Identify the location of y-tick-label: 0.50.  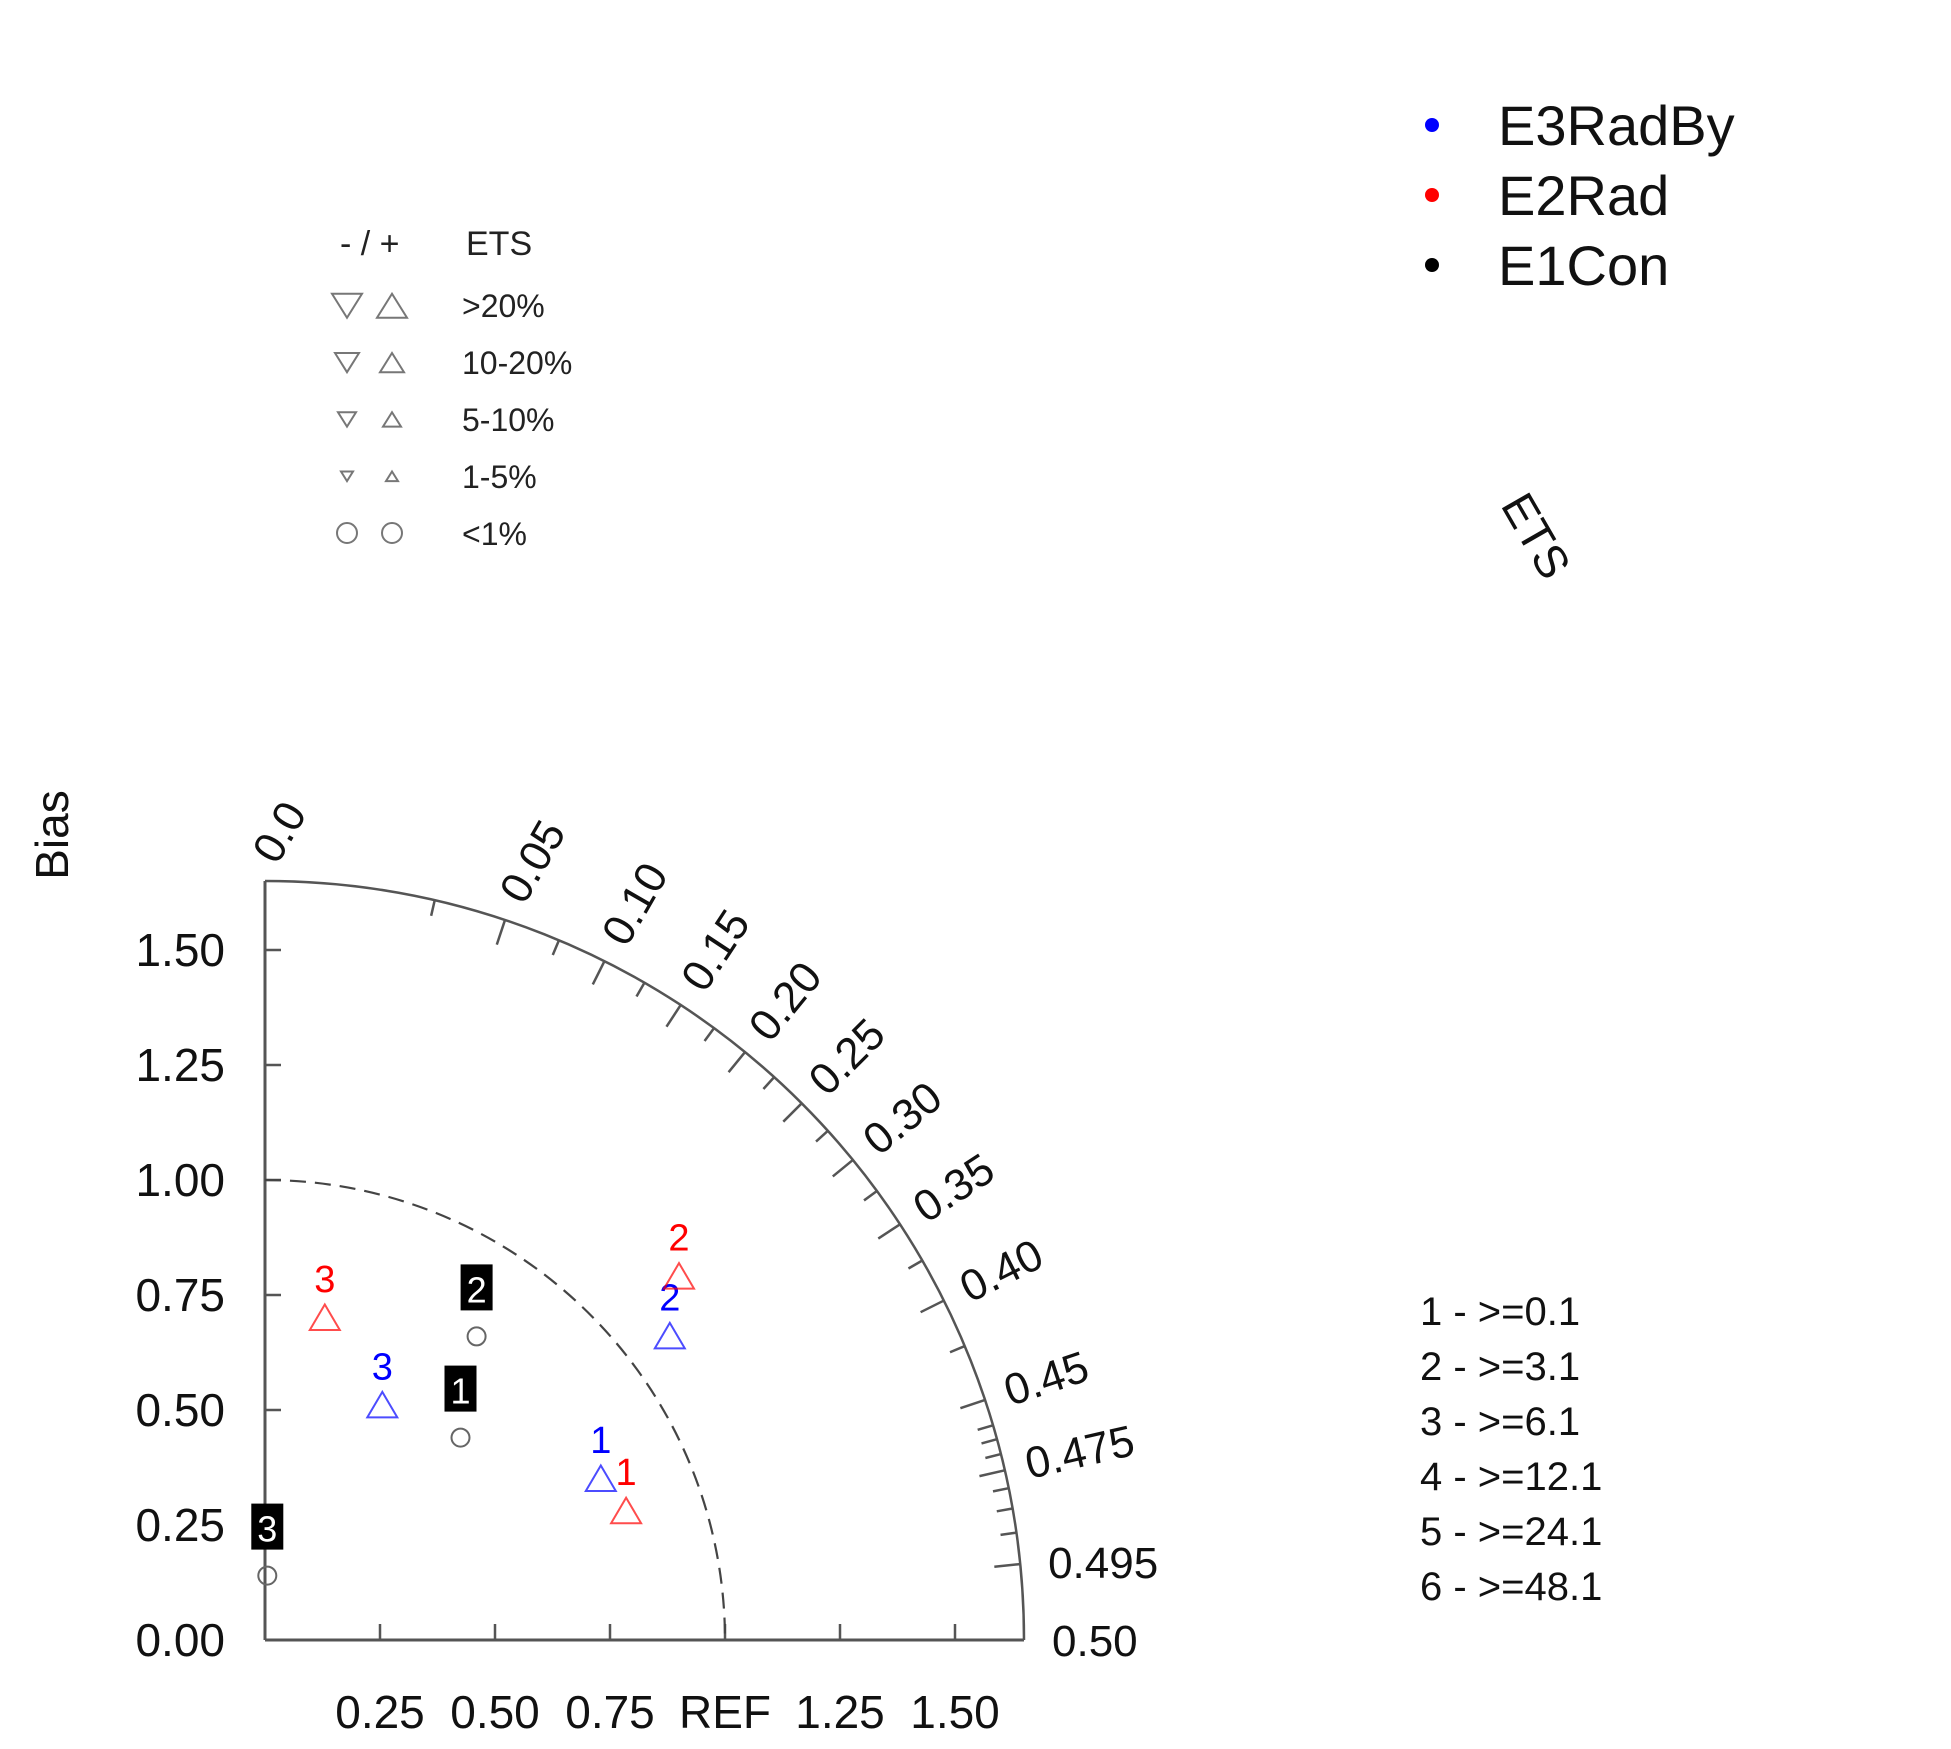
(180, 1410).